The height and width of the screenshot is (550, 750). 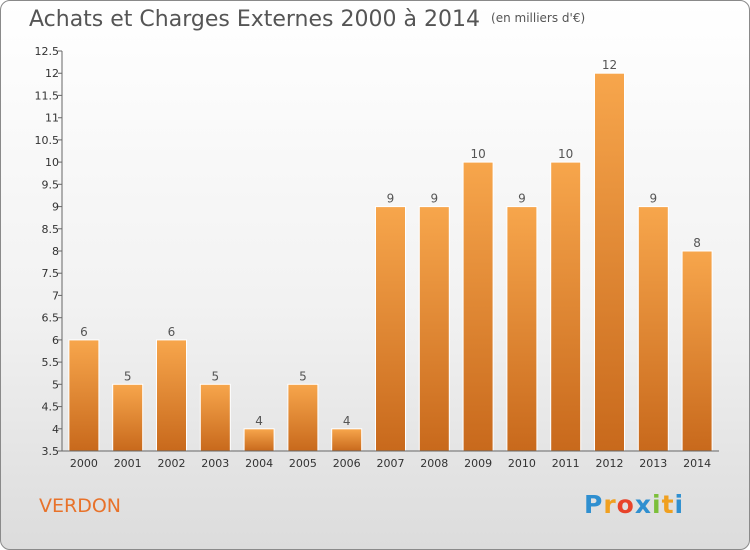 I want to click on x-tick-label-2010: 2010, so click(x=522, y=463).